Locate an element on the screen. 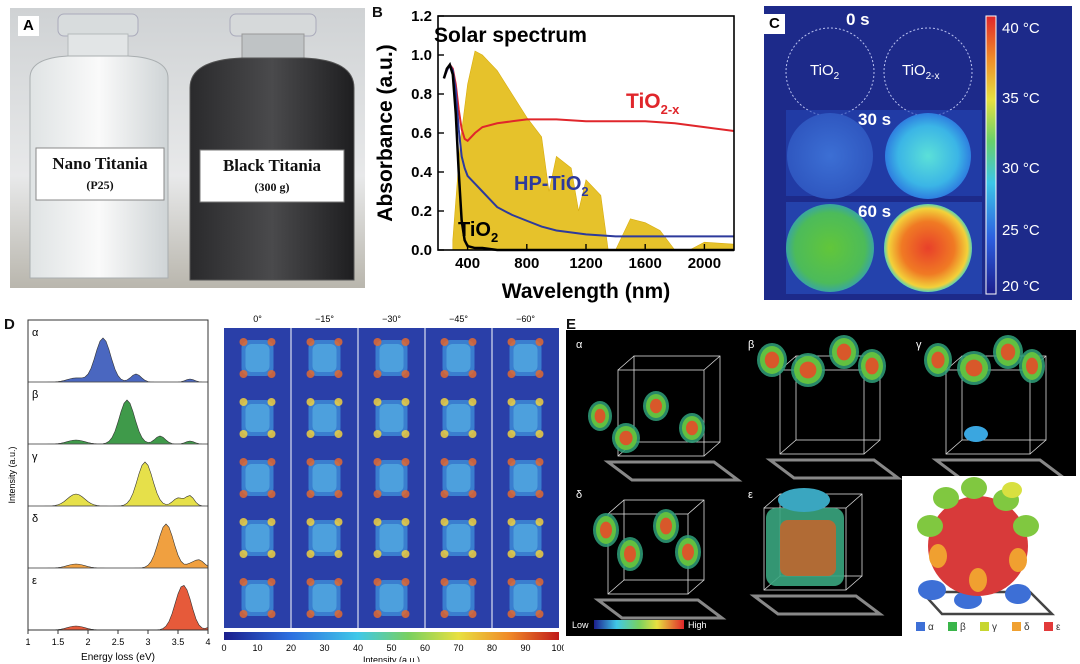  thermal-image is located at coordinates (891, 155).